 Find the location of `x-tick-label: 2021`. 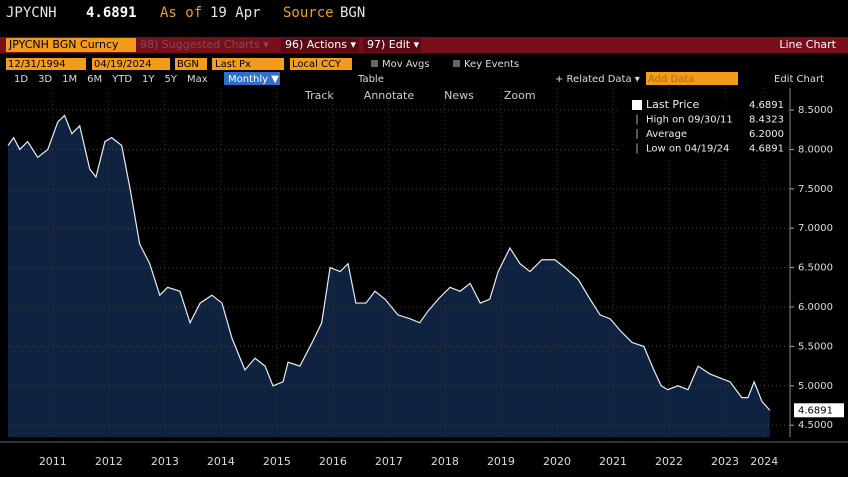

x-tick-label: 2021 is located at coordinates (613, 461).